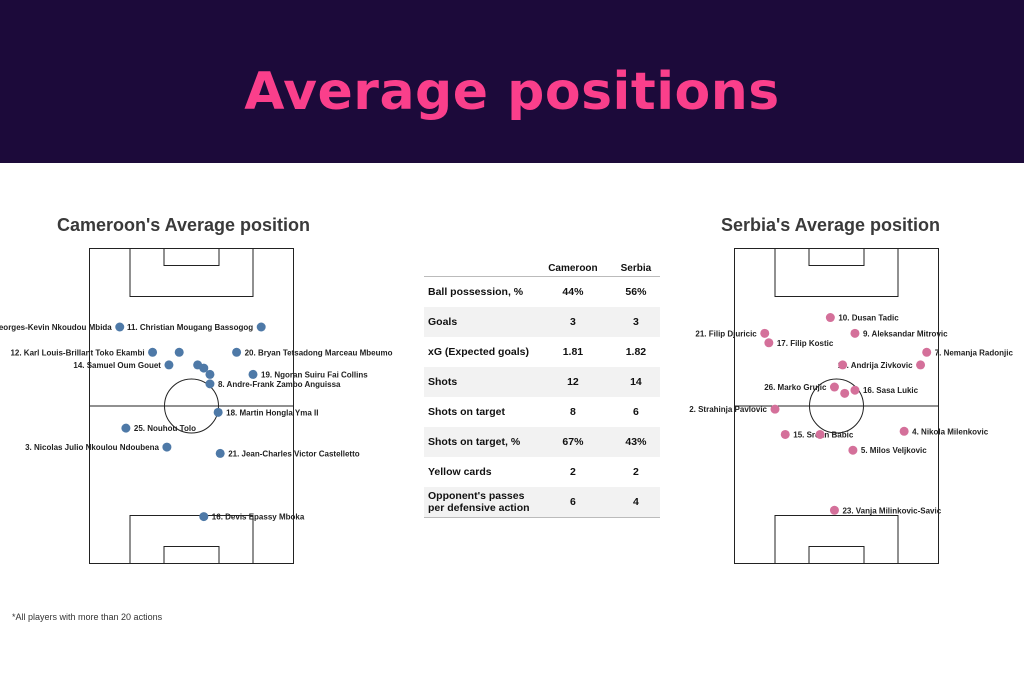 This screenshot has height=683, width=1024. I want to click on cameroon-player-label: 16. Devis Epassy Mboka, so click(258, 517).